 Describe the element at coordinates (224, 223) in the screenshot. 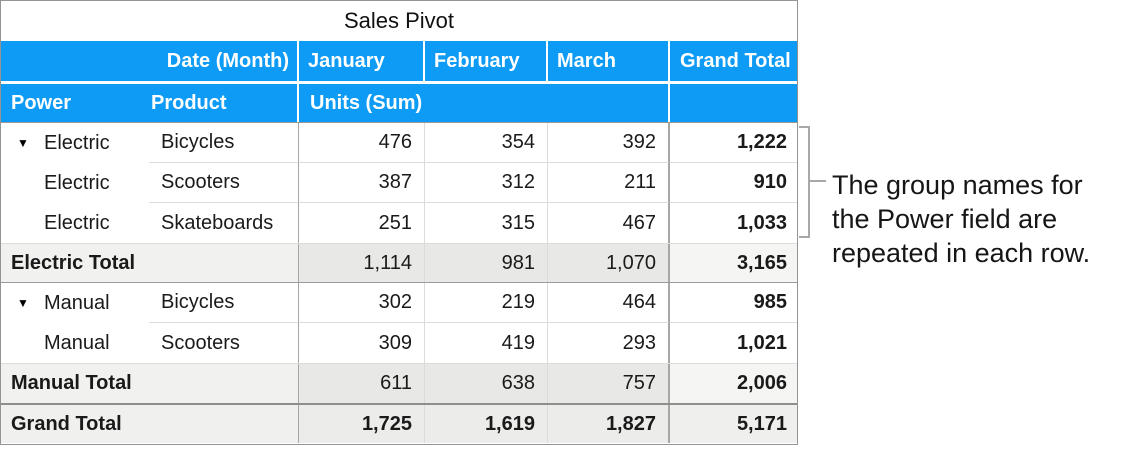

I see `product-cell: Skateboards` at that location.